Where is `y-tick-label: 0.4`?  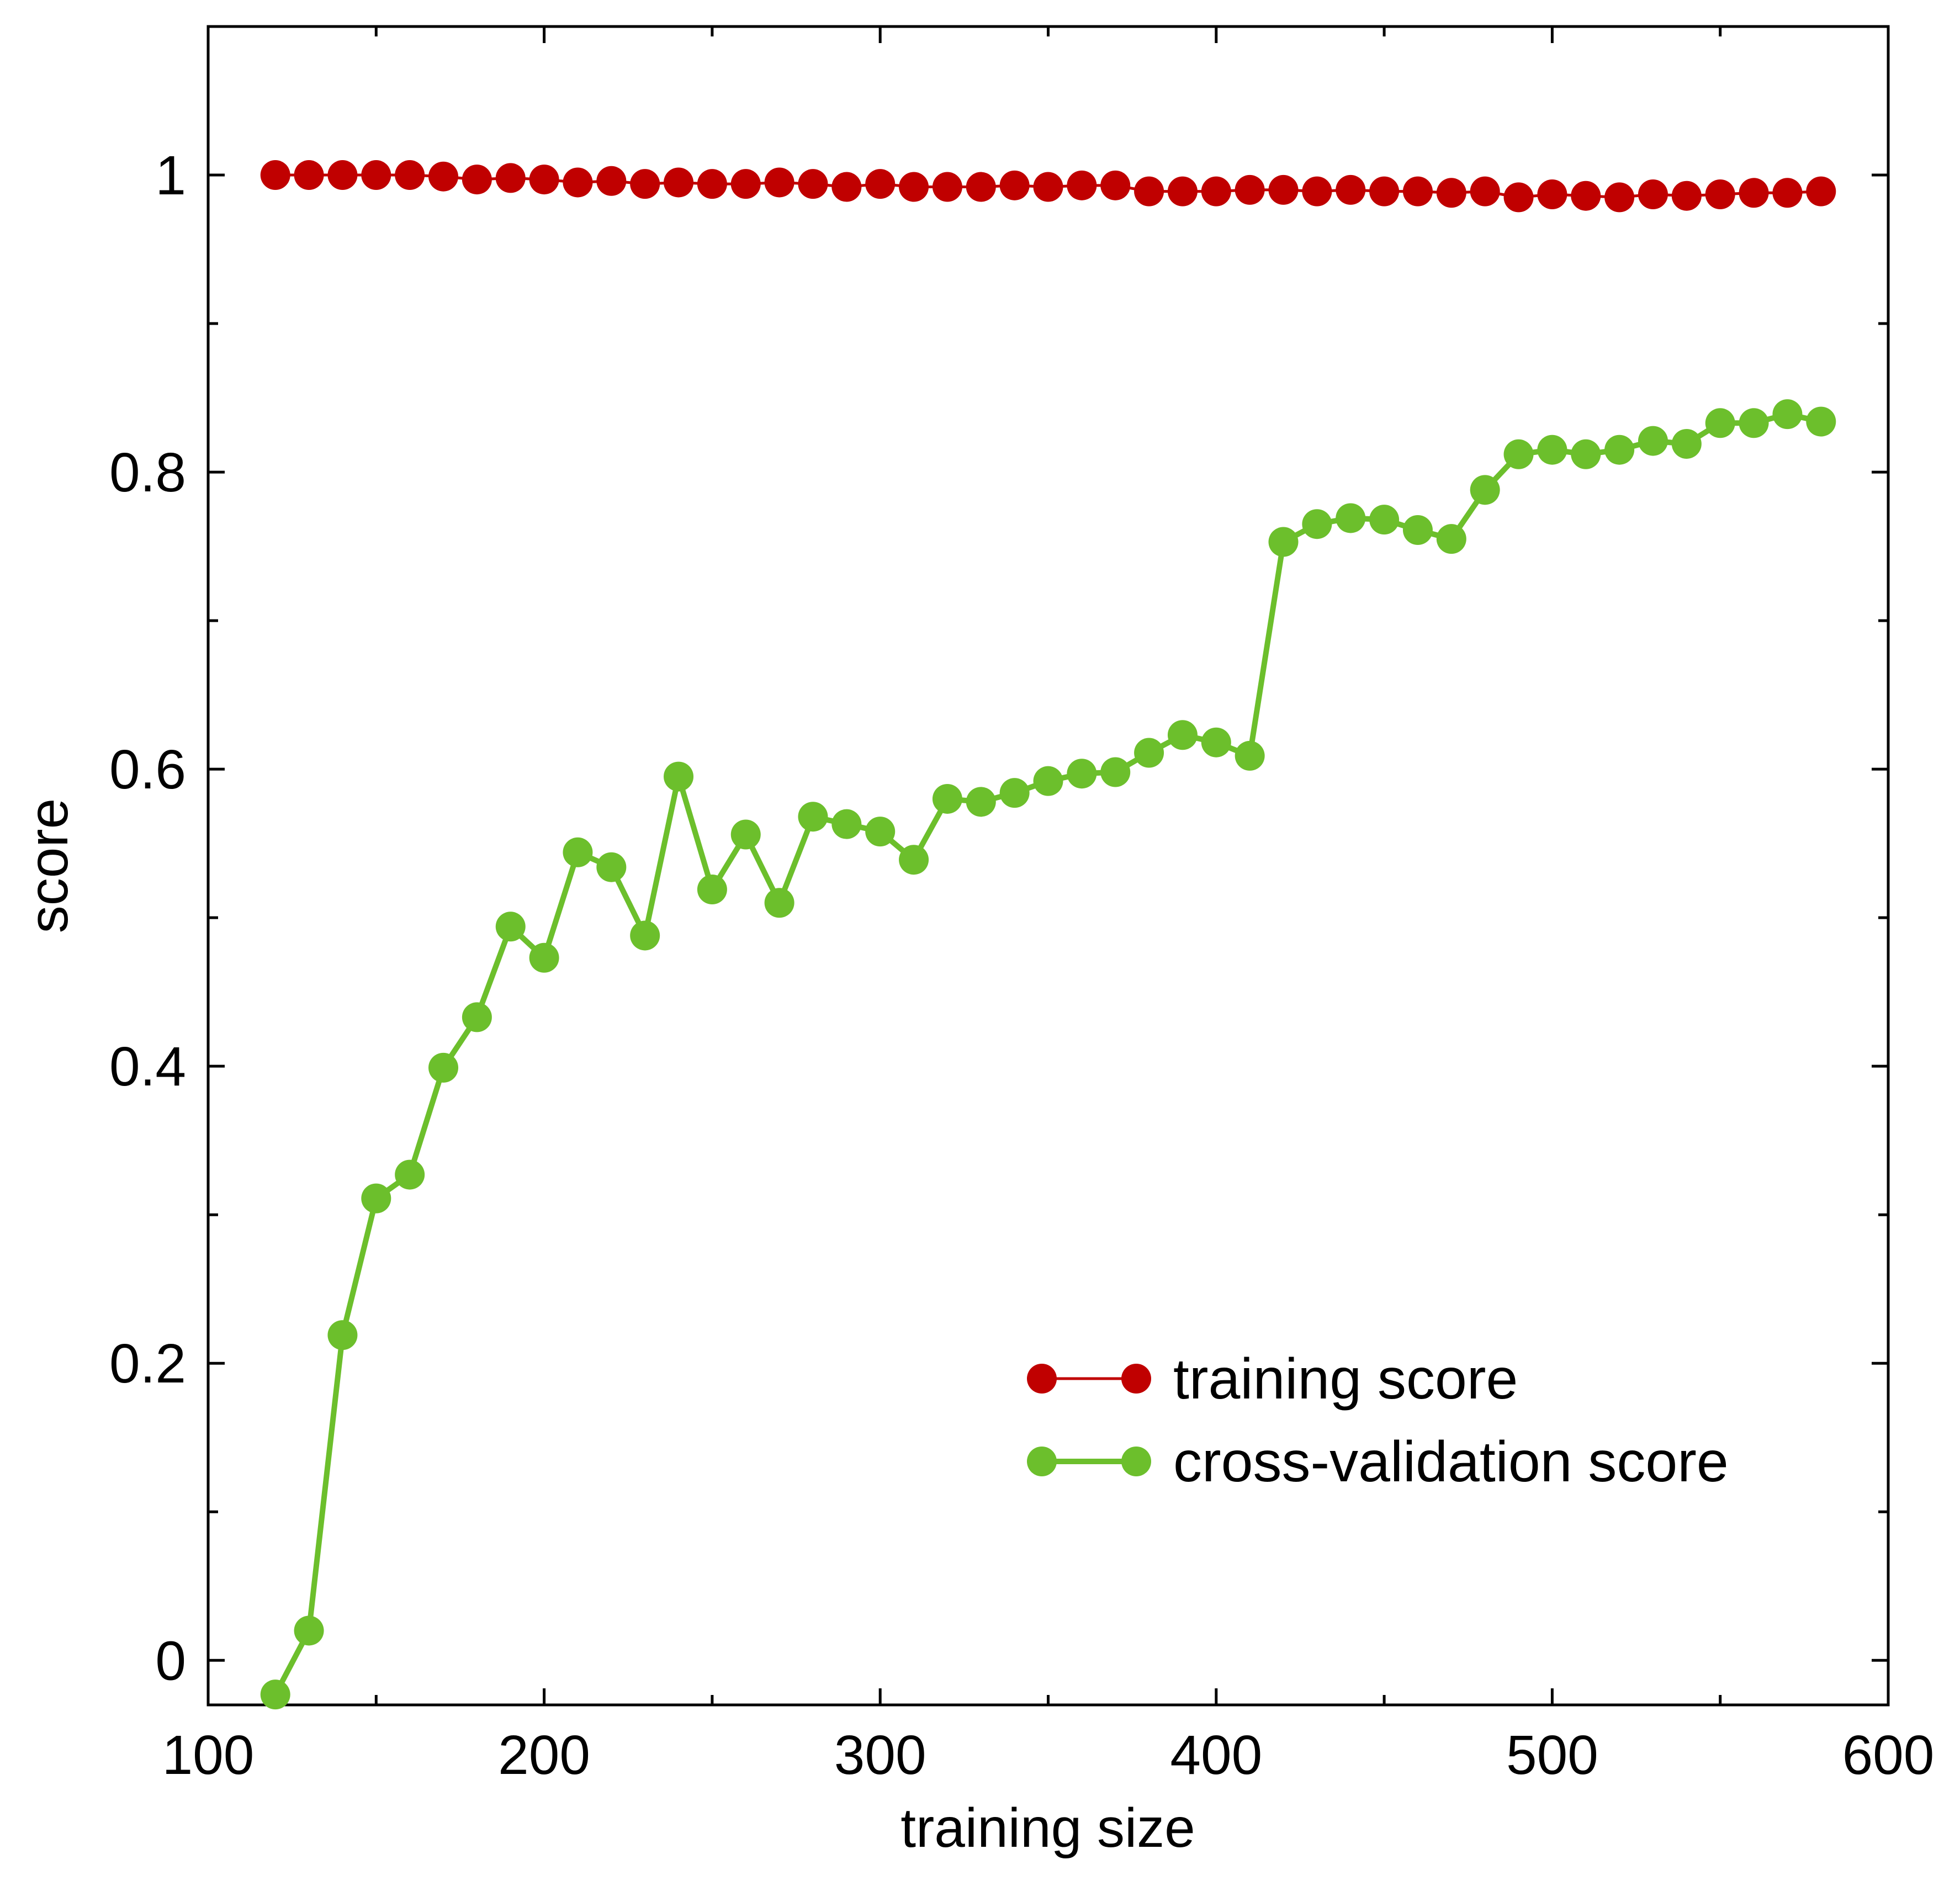
y-tick-label: 0.4 is located at coordinates (147, 1067).